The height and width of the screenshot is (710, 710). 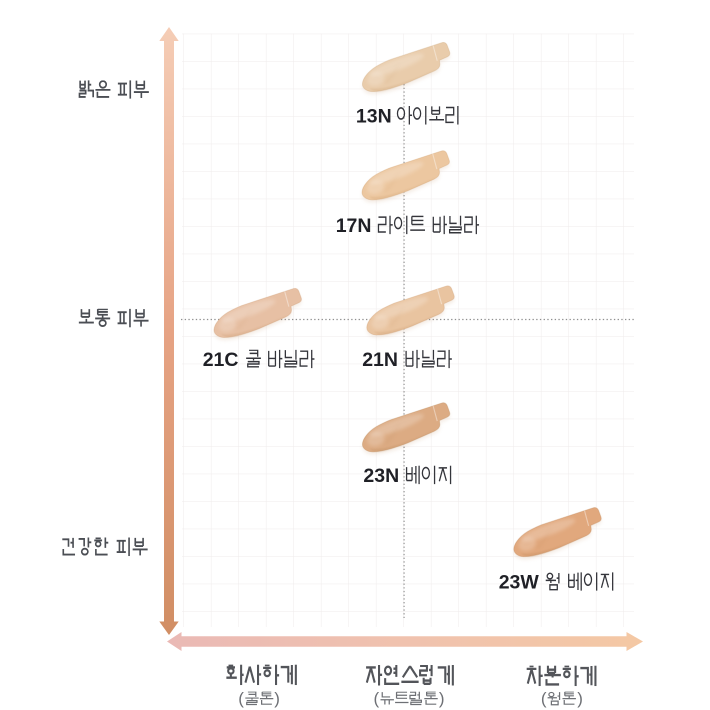 I want to click on svg-text: 17N, so click(x=354, y=226).